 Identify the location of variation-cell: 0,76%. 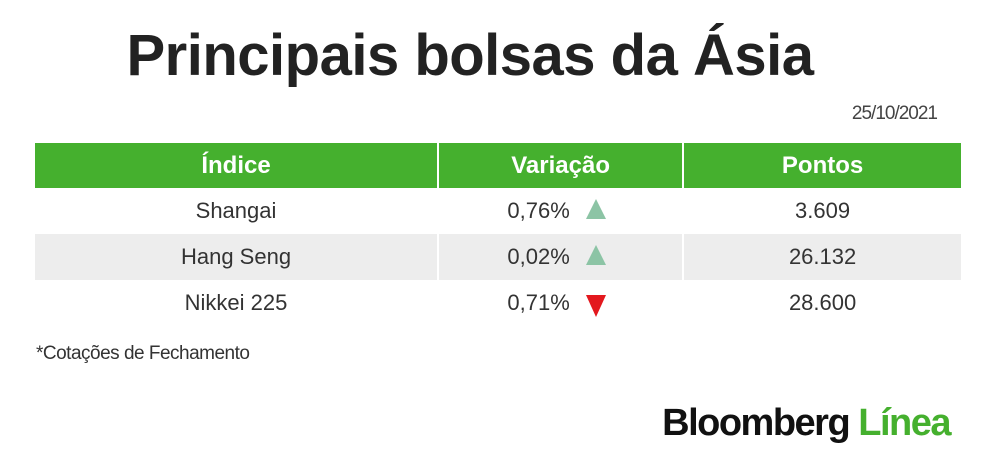
(561, 211).